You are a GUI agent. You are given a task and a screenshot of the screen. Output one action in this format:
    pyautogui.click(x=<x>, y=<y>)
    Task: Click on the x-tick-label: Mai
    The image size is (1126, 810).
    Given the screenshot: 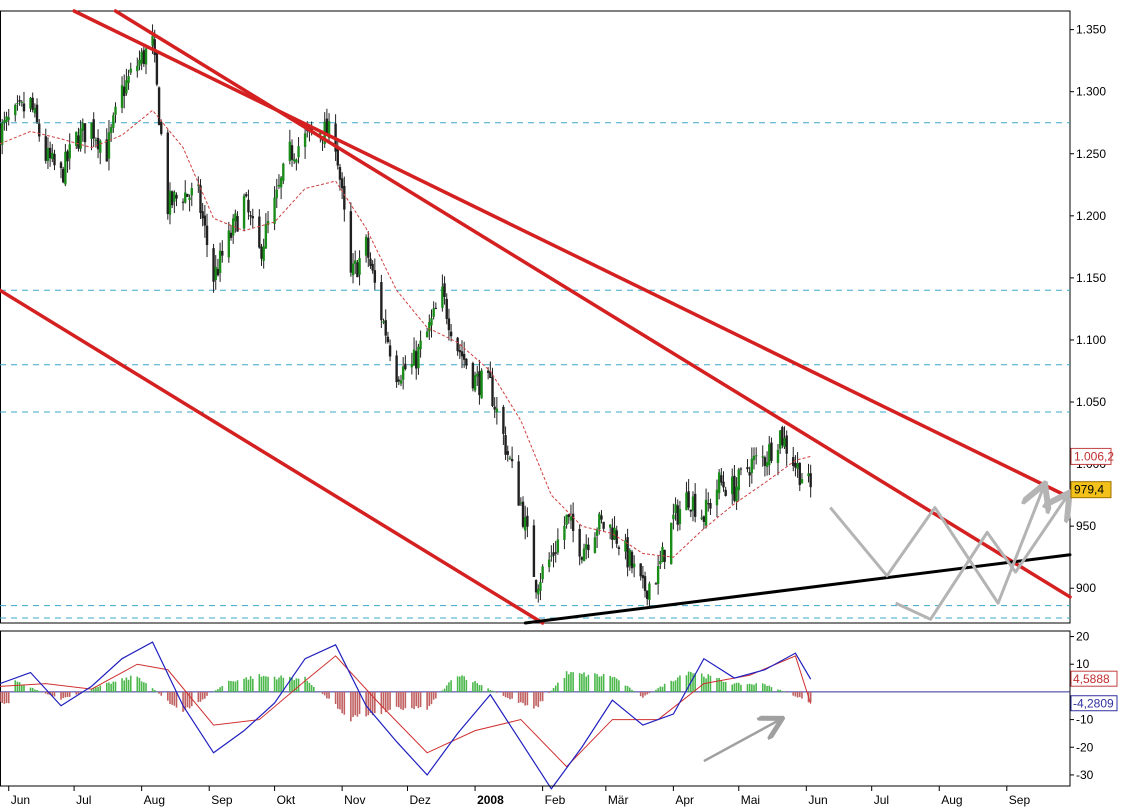 What is the action you would take?
    pyautogui.click(x=750, y=800)
    